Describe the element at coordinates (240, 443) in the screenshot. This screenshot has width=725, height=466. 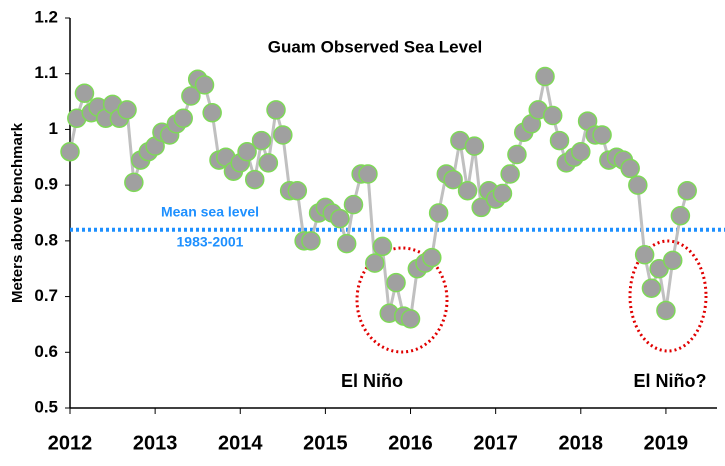
I see `x-tick-label: 2014` at that location.